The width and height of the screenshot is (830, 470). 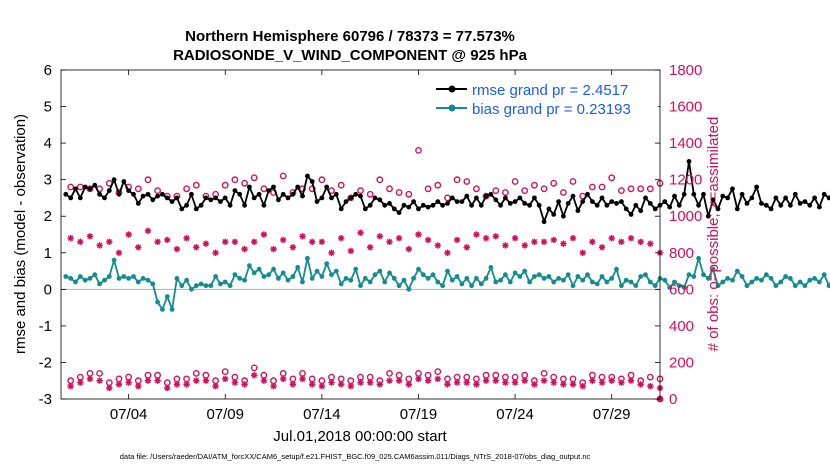 I want to click on left-y-axis: -3 -2 -1 0 1 2 3 4 5 6, so click(x=52, y=235).